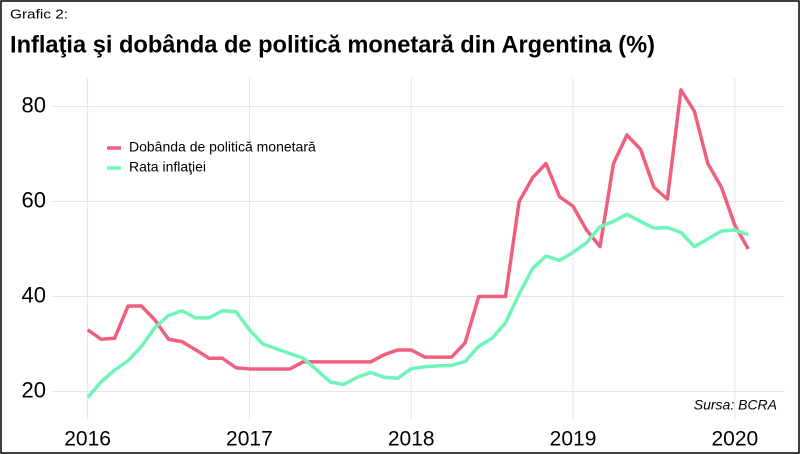  I want to click on y-tick-label: 80, so click(34, 104).